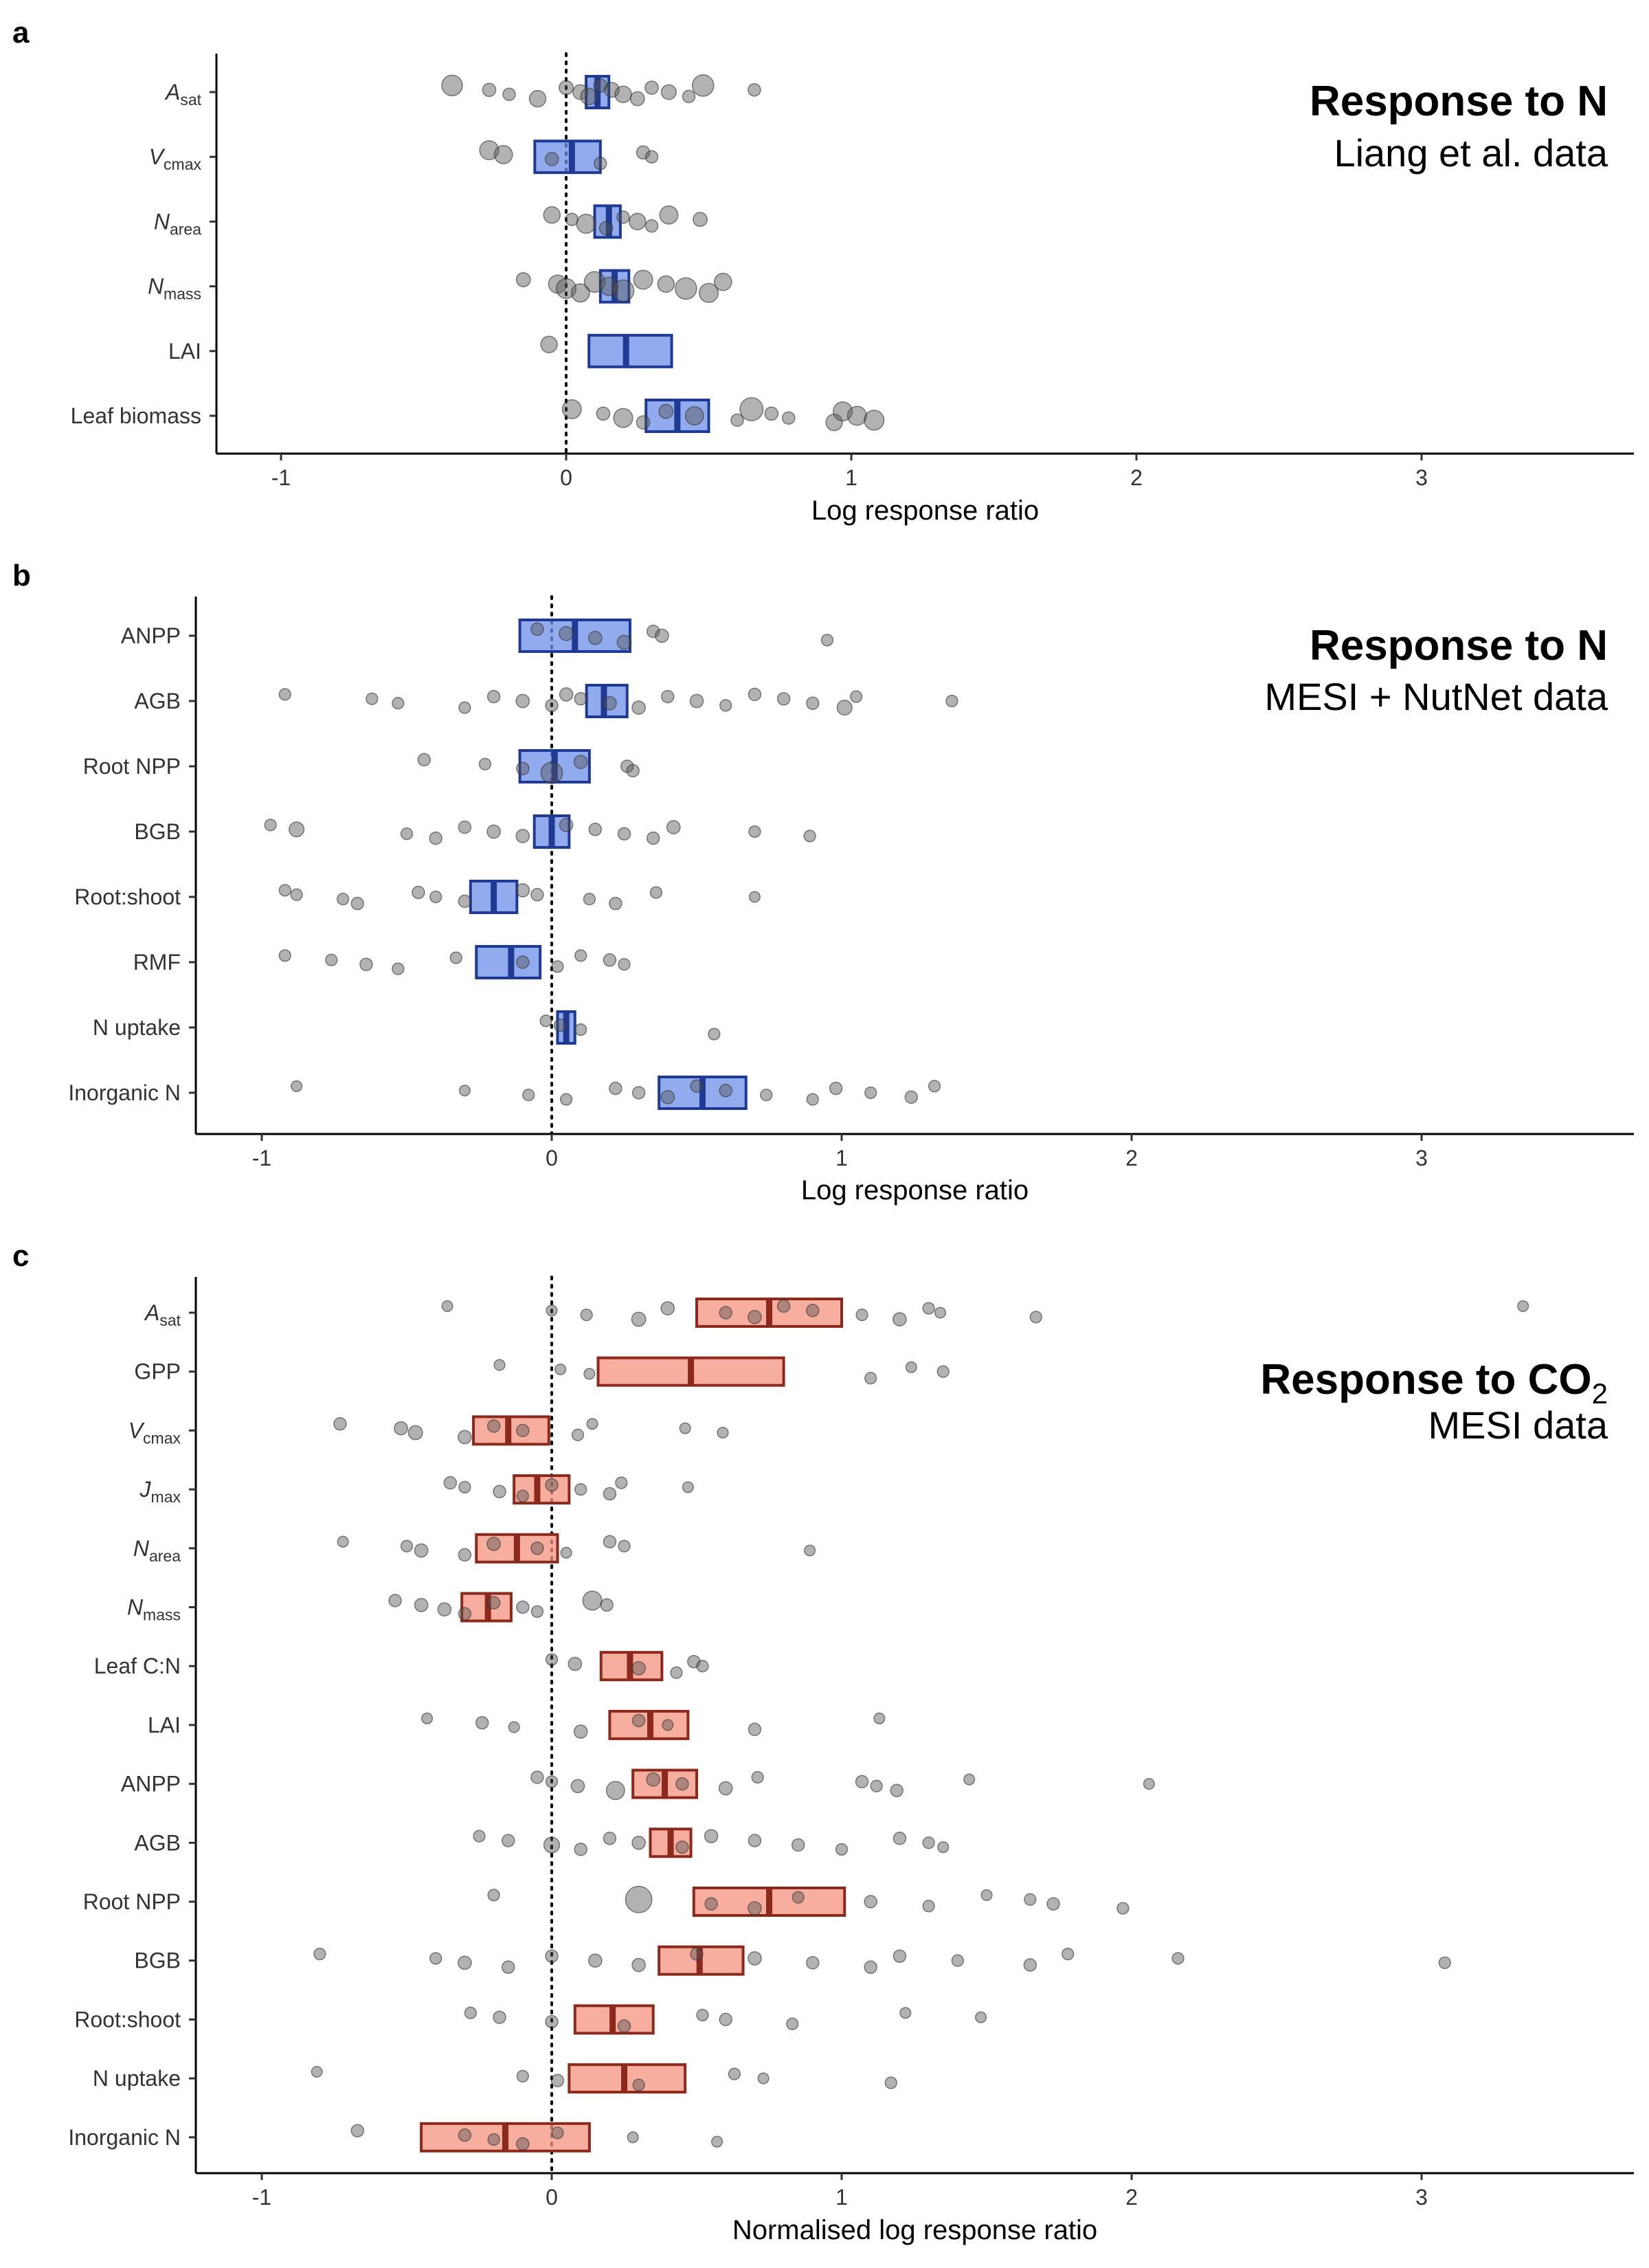 The height and width of the screenshot is (2268, 1649). Describe the element at coordinates (124, 2137) in the screenshot. I see `category-label-text: Inorganic N` at that location.